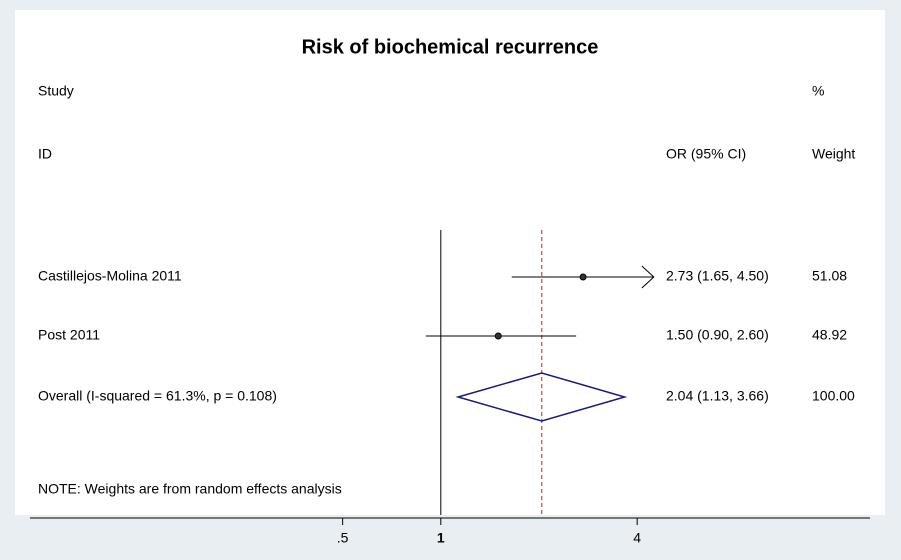 The image size is (901, 560). I want to click on header-weight: Weight, so click(833, 154).